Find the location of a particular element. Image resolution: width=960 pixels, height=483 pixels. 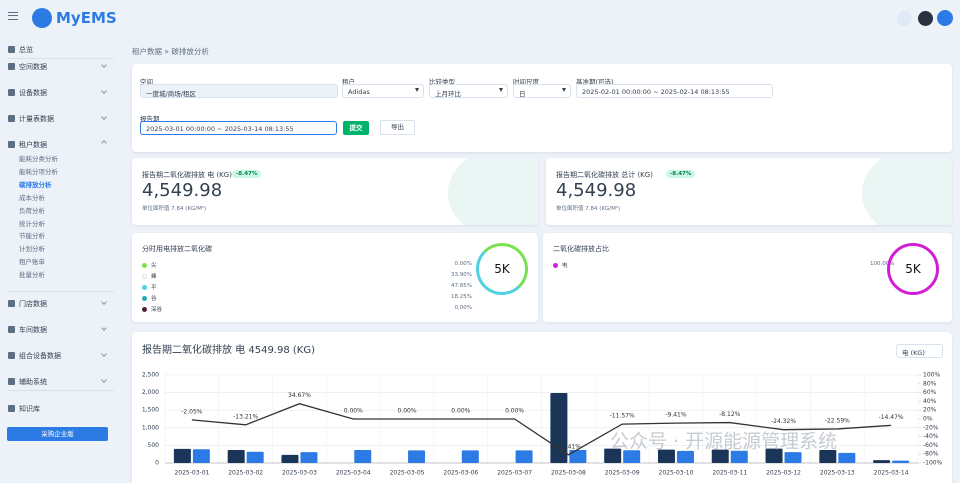

kpi-title: 报告期二氧化碳排放 总计 (KG) is located at coordinates (604, 175).